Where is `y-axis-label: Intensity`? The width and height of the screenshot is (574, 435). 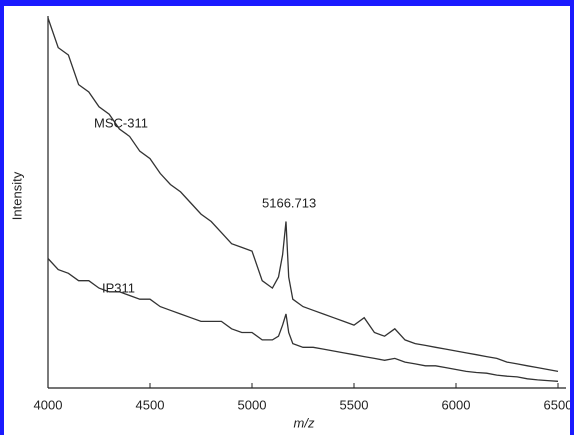 y-axis-label: Intensity is located at coordinates (16, 195).